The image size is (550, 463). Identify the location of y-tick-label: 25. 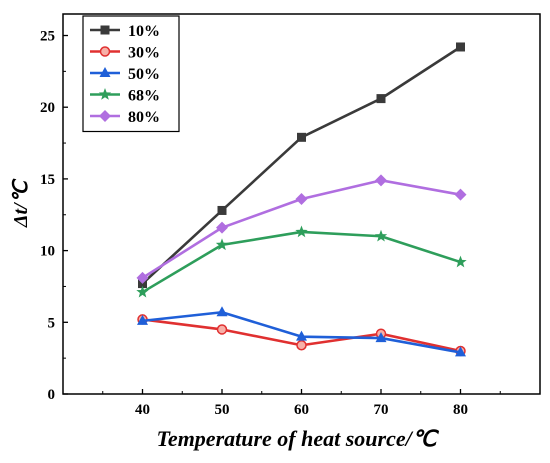
(47, 37).